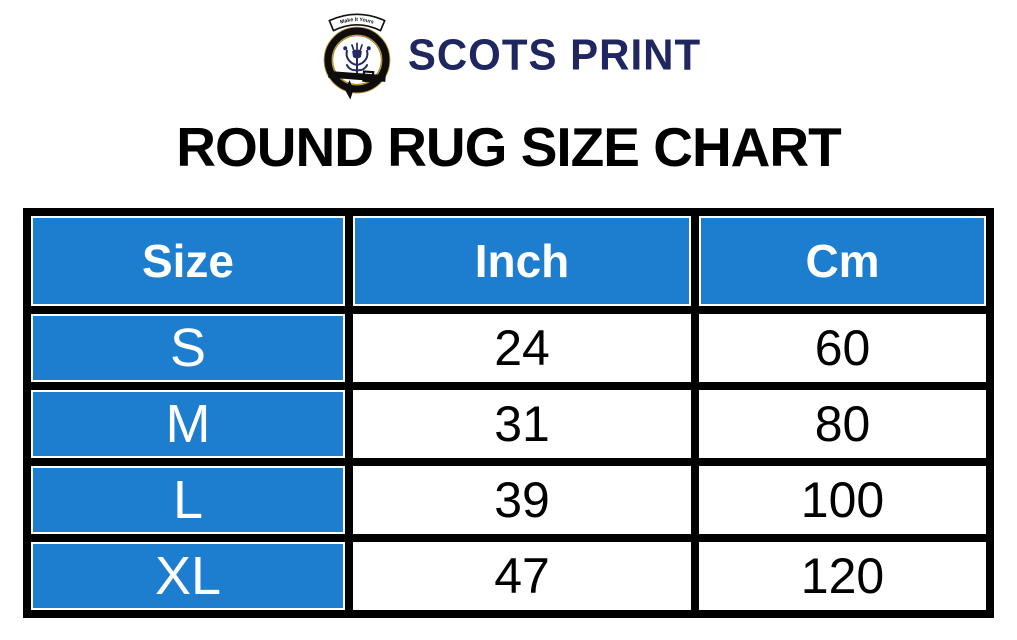 The image size is (1017, 640). I want to click on cm-cell: 120, so click(842, 576).